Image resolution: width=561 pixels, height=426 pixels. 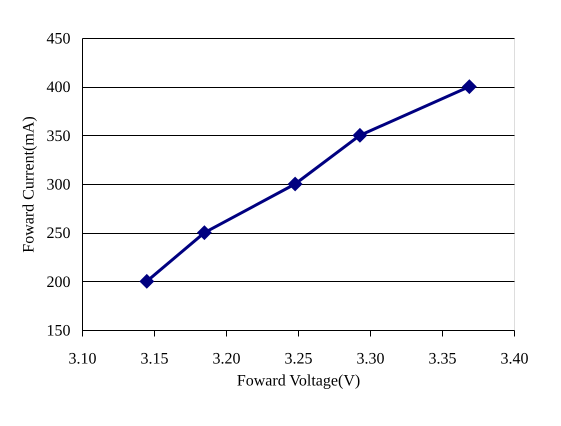 I want to click on x-axis-title: Foward Voltage(V), so click(x=298, y=381).